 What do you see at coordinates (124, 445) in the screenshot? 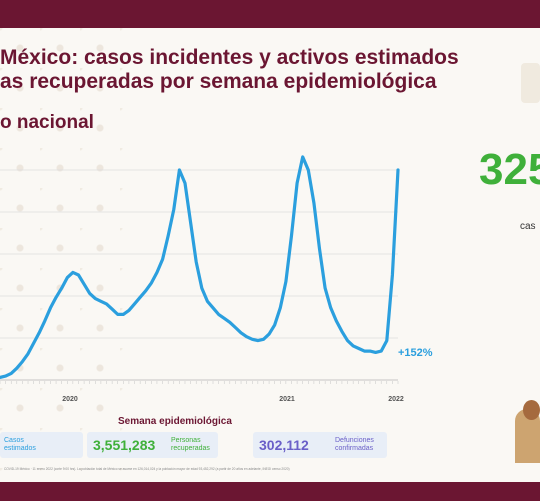
I see `recovered-value: 3,551,283` at bounding box center [124, 445].